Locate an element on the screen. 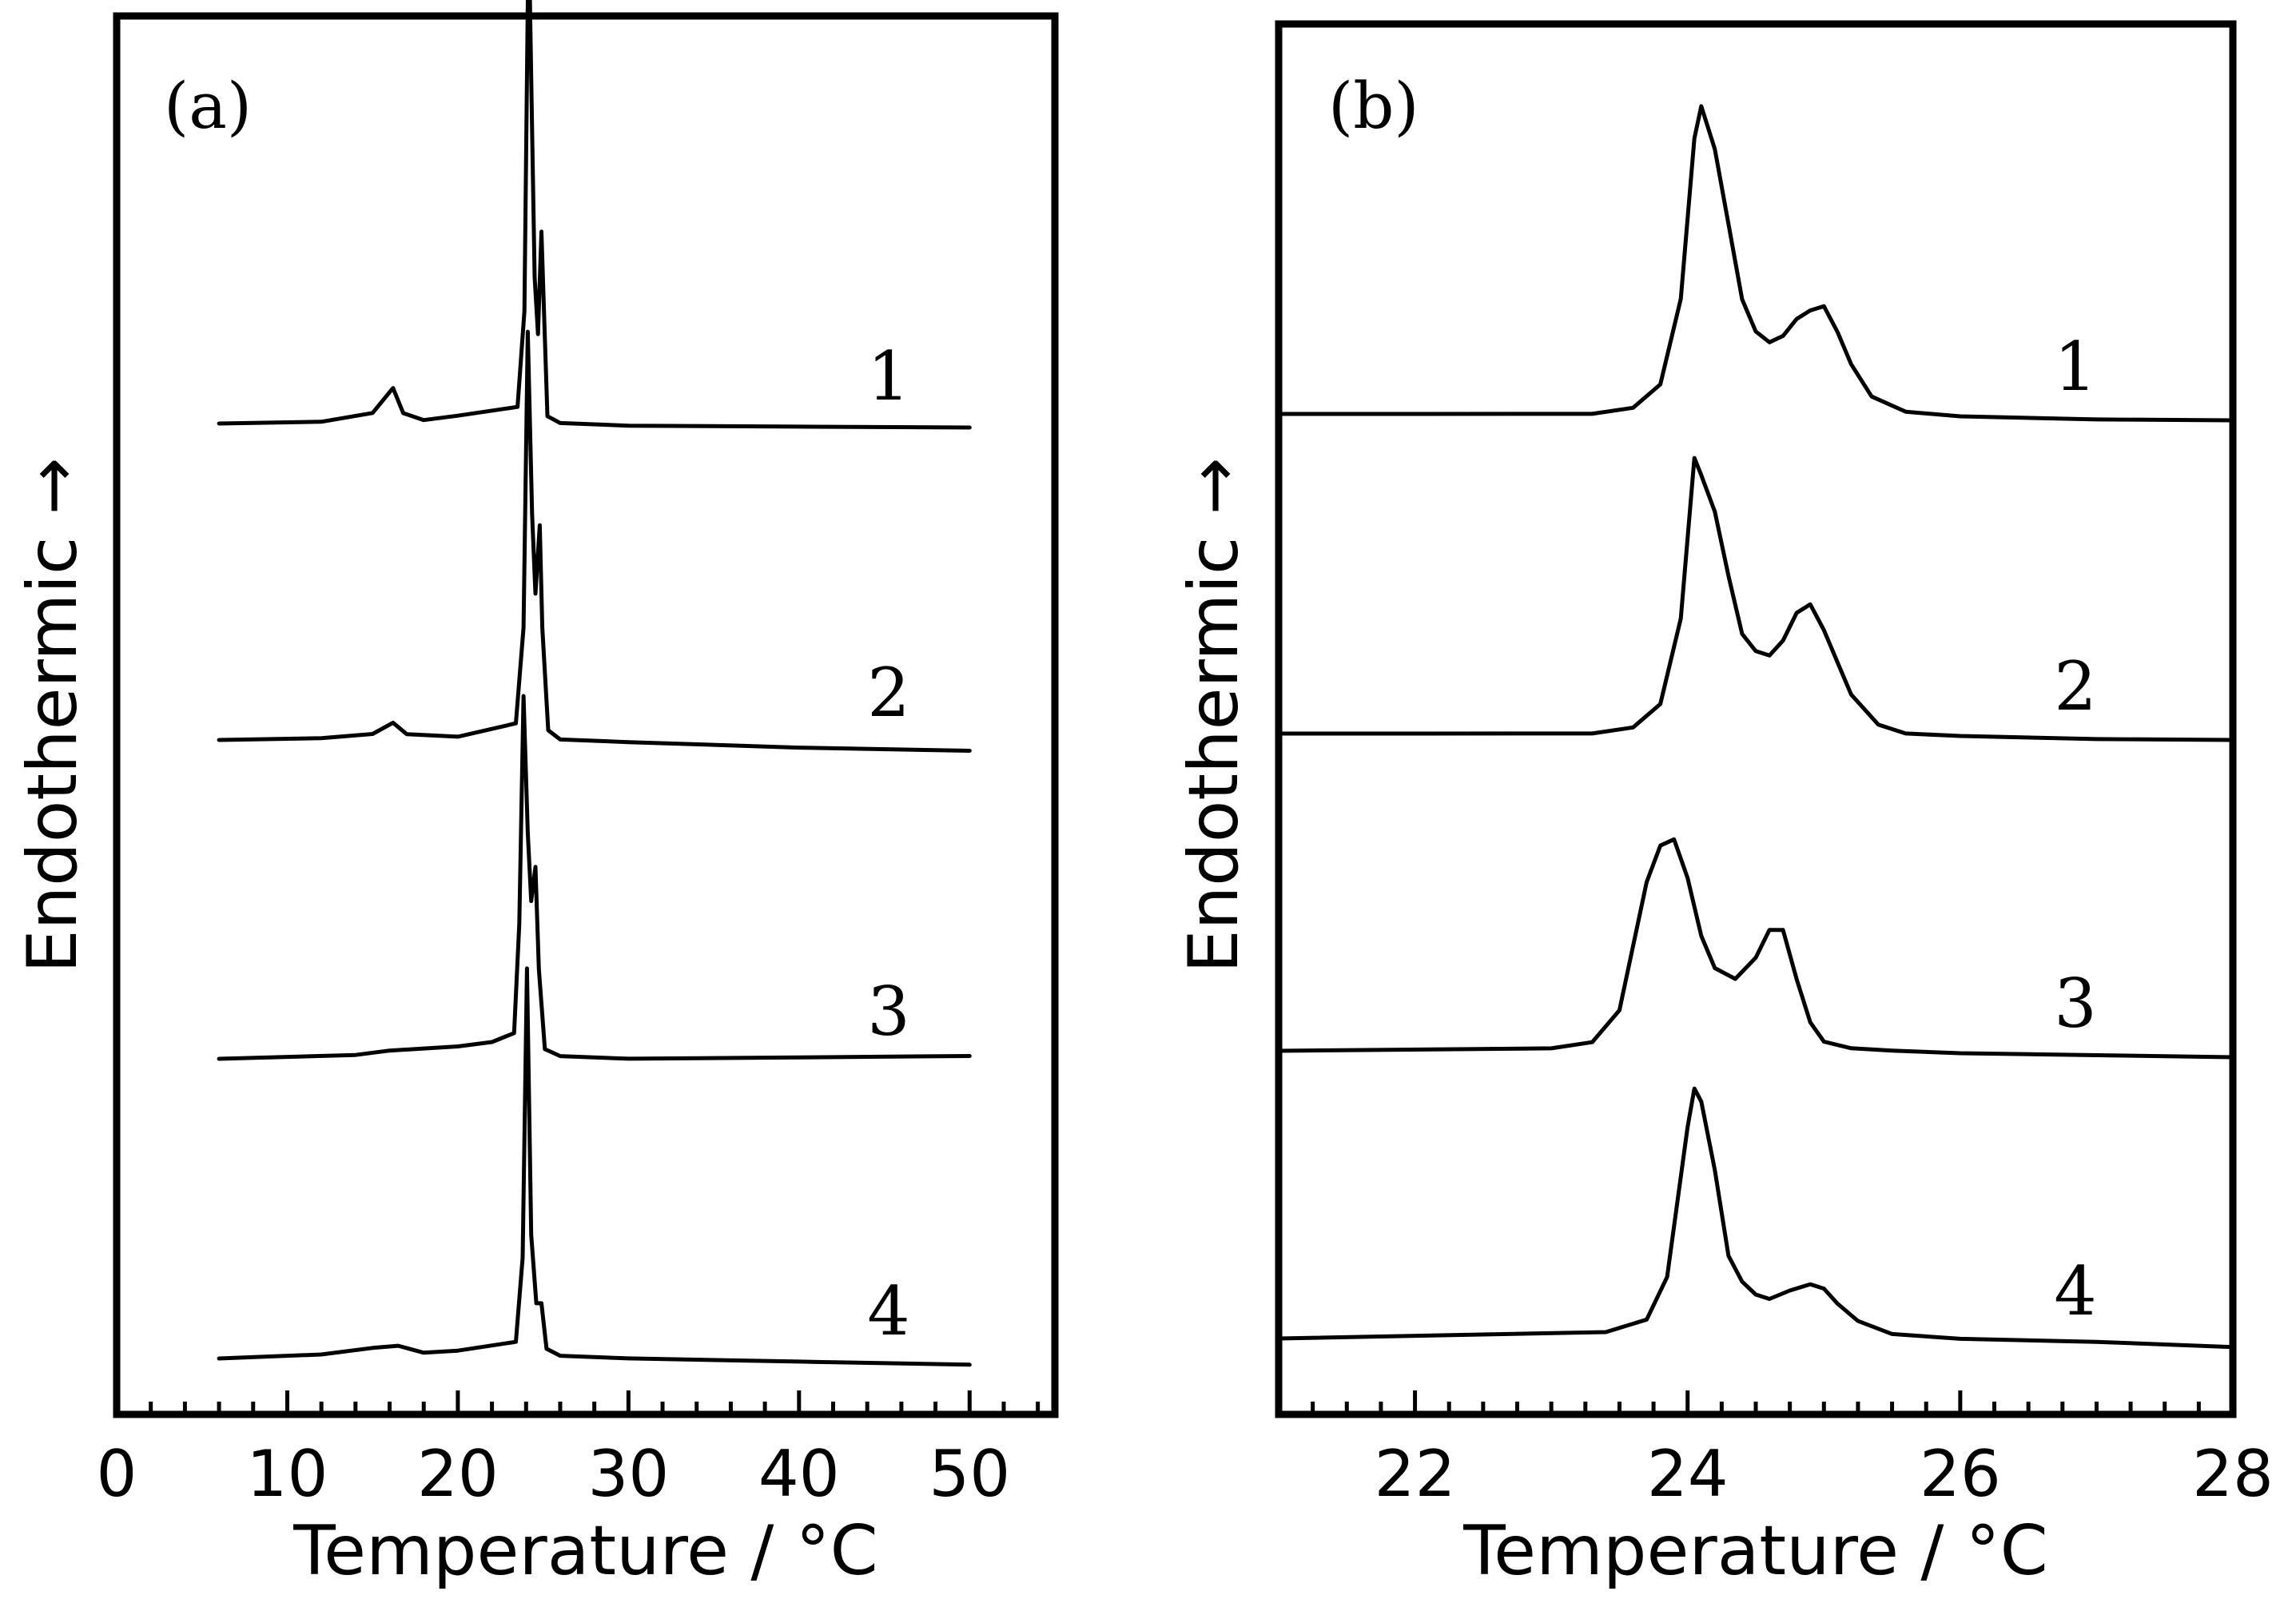  x-tick-label: 40 is located at coordinates (799, 1474).